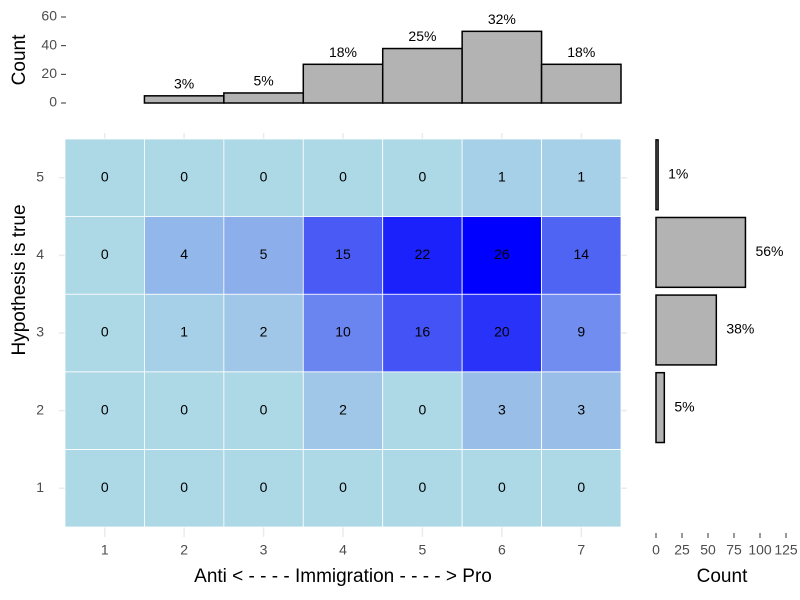 The image size is (800, 600). What do you see at coordinates (40, 332) in the screenshot?
I see `y-tick-label: 3` at bounding box center [40, 332].